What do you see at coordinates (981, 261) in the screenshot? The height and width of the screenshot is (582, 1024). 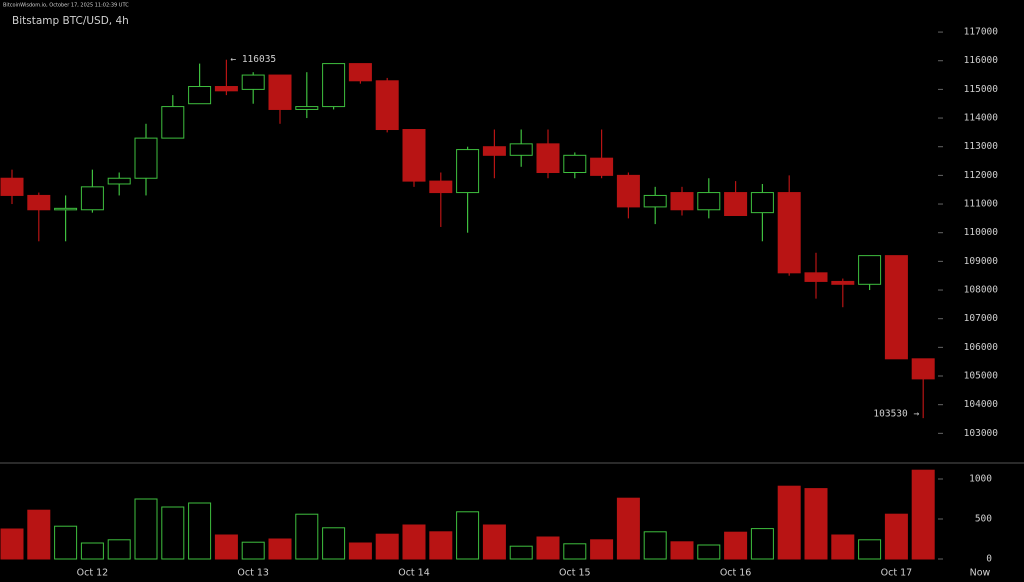 I see `y-tick-label: 109000` at bounding box center [981, 261].